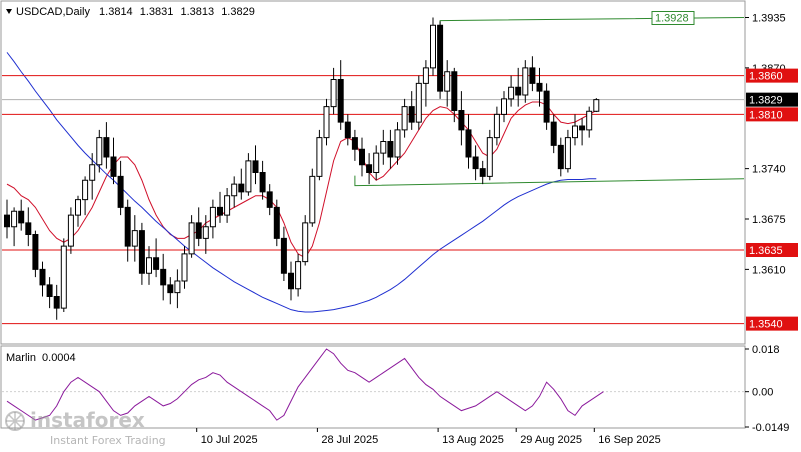  I want to click on watermark-brand: instaforex, so click(87, 420).